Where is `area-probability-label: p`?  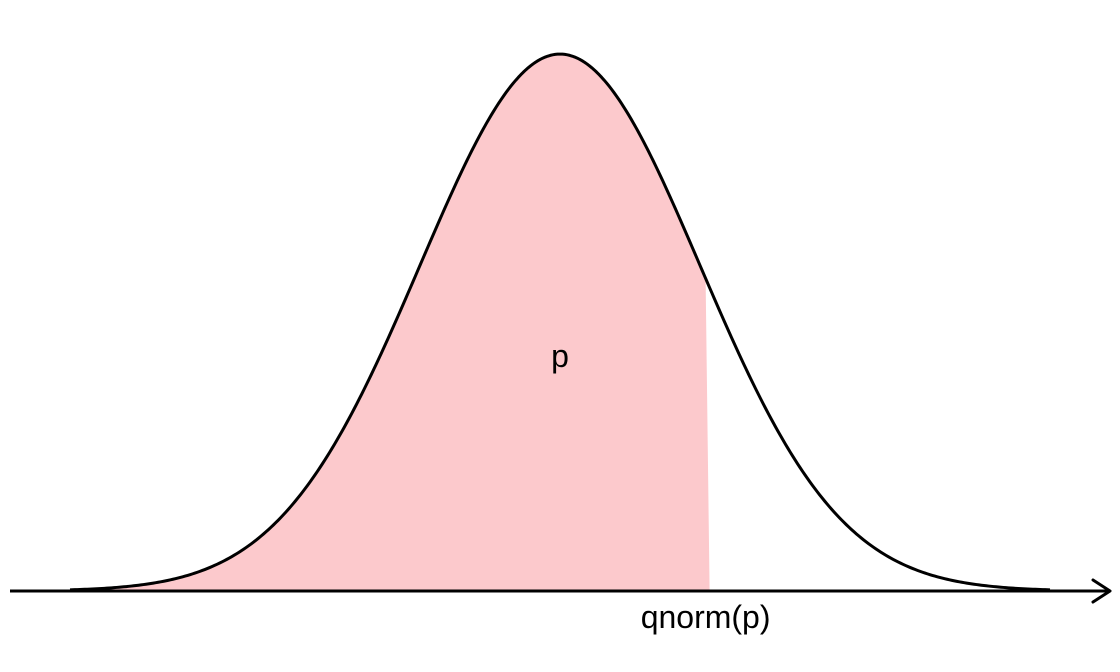 area-probability-label: p is located at coordinates (560, 356).